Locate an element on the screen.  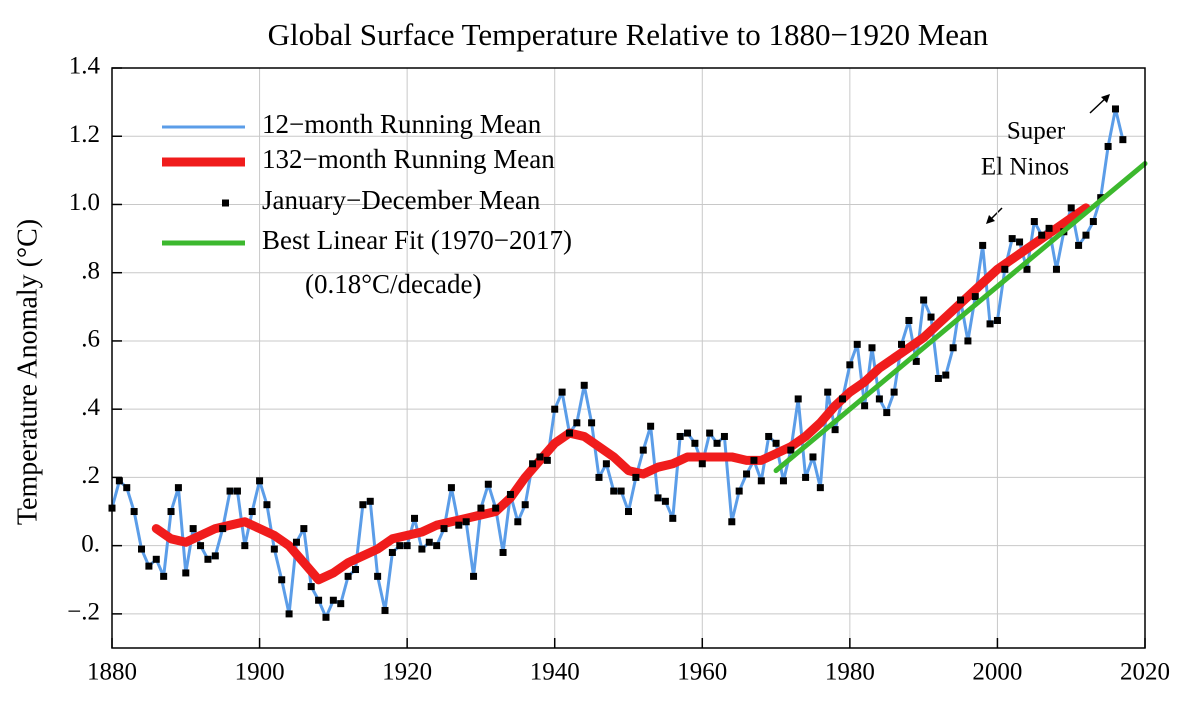
x-tick-label: 1980 is located at coordinates (850, 672).